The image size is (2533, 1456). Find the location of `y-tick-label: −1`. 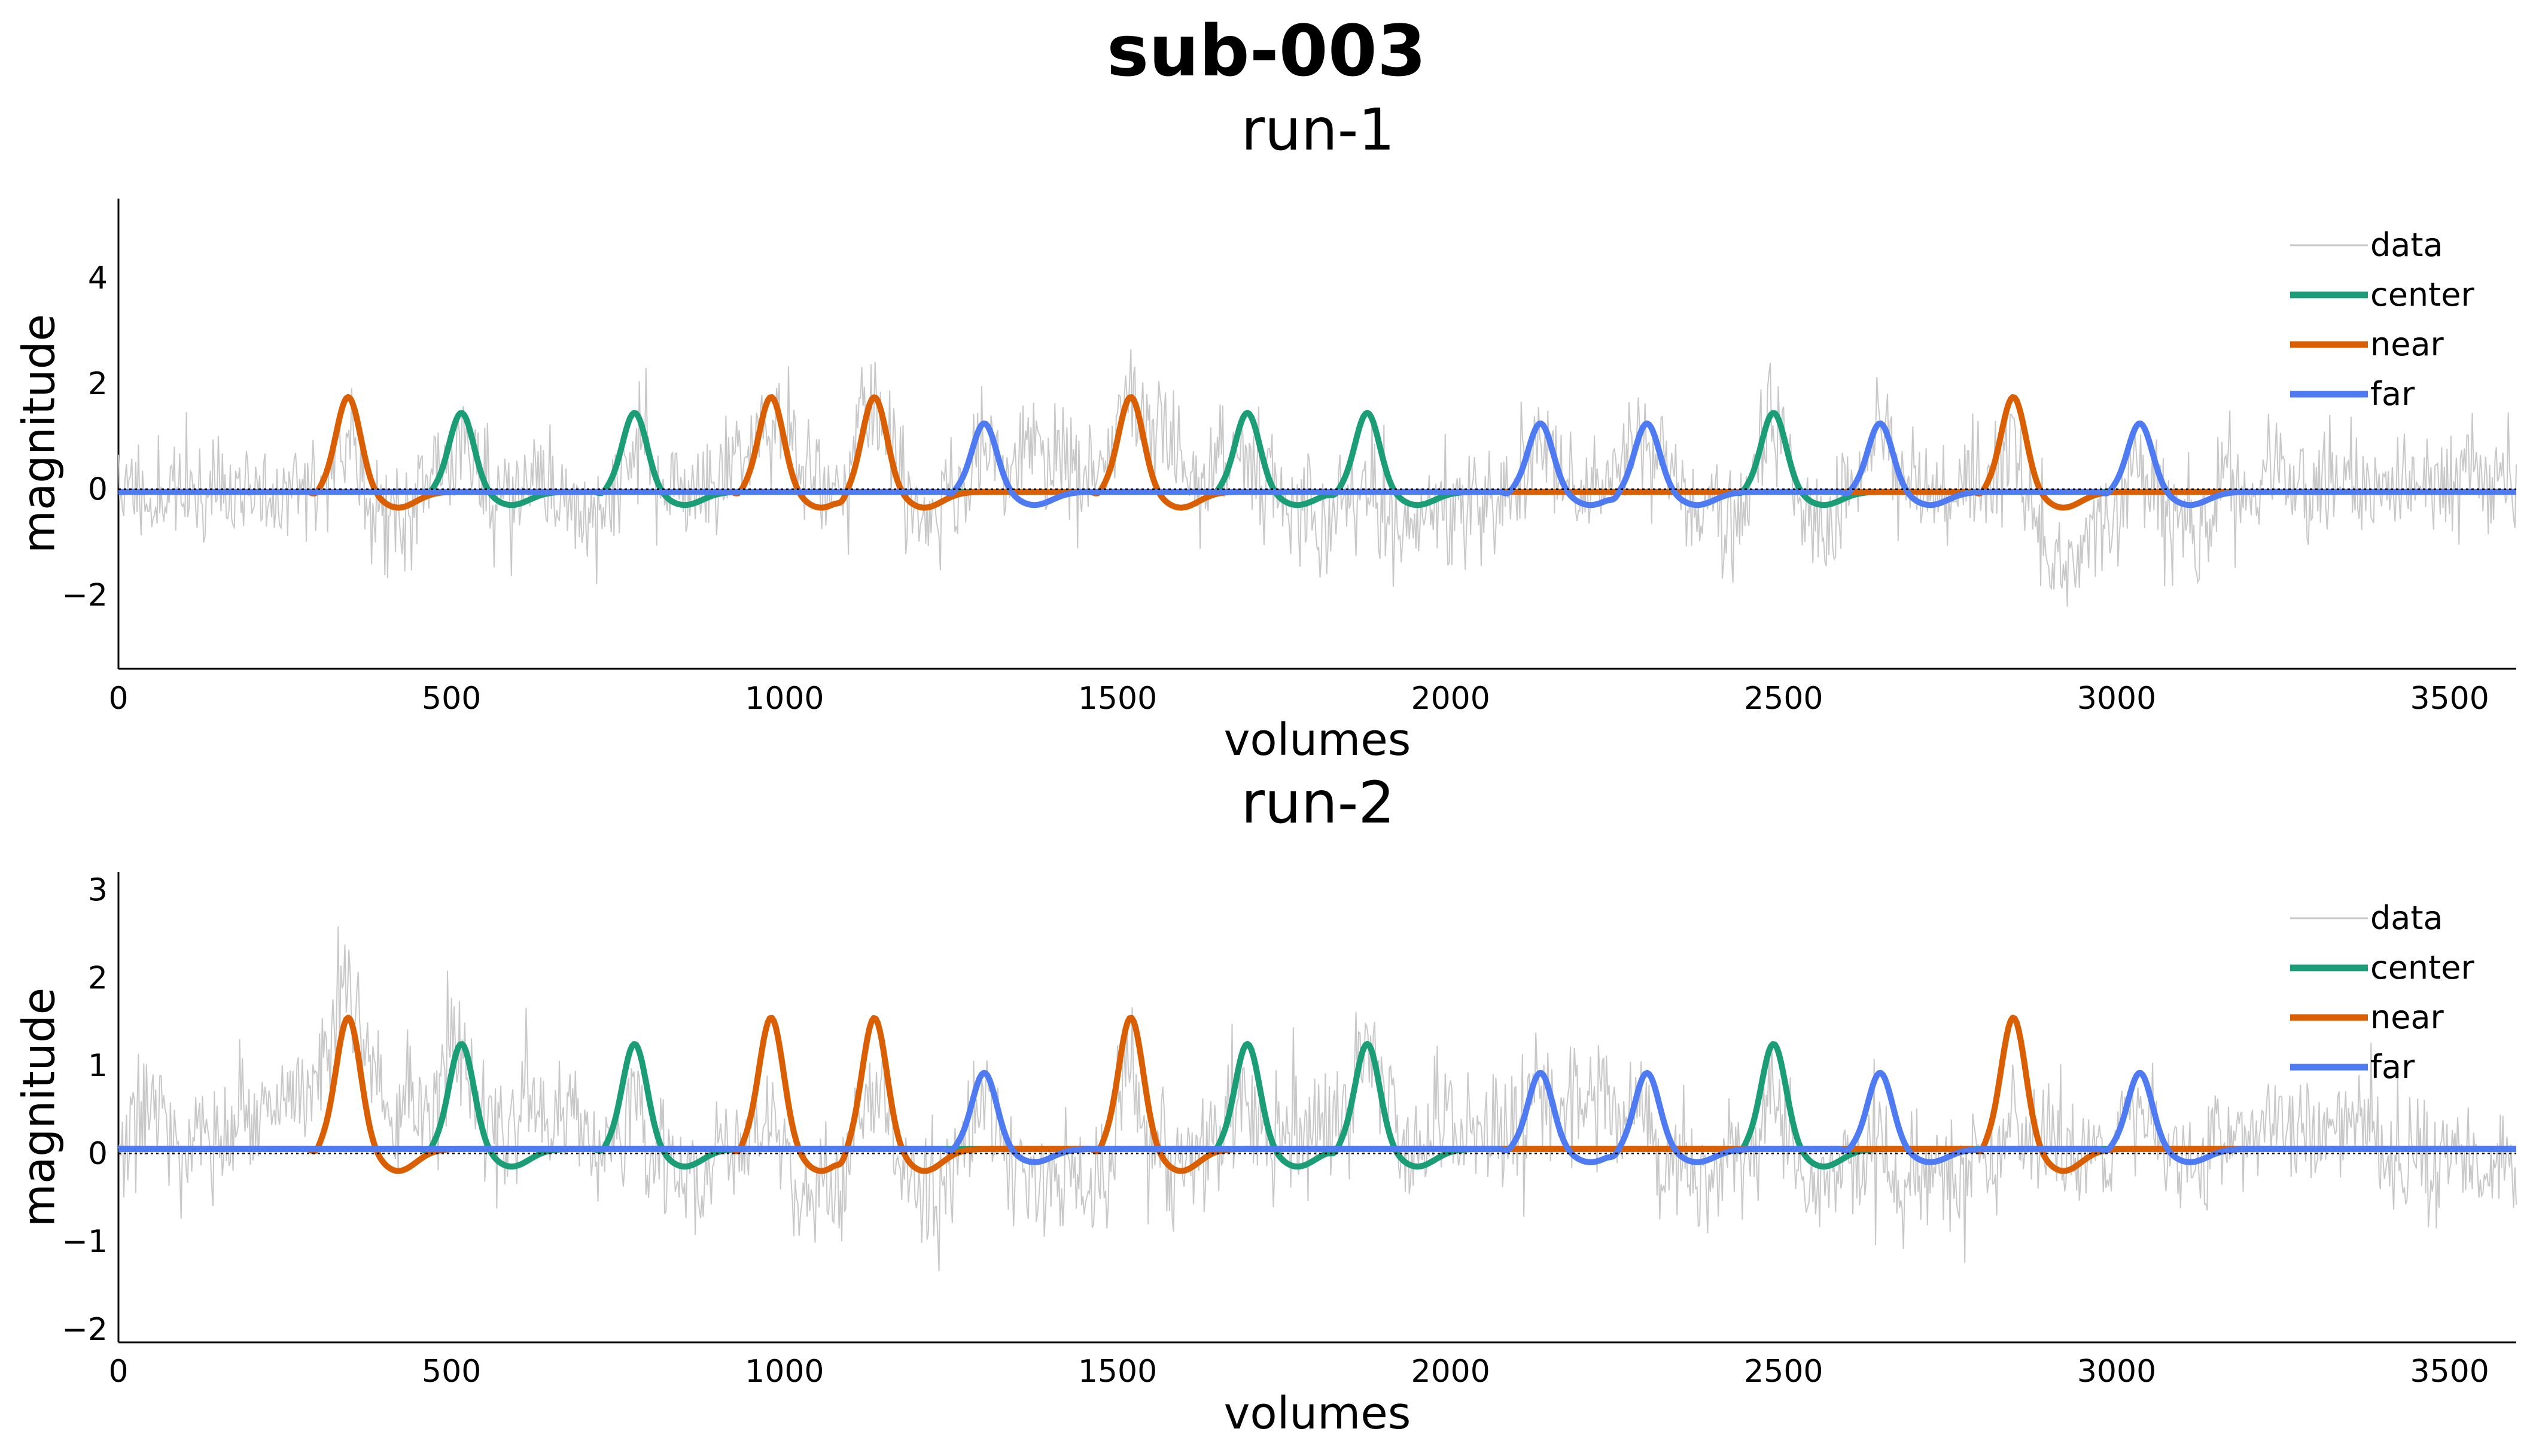

y-tick-label: −1 is located at coordinates (85, 1242).